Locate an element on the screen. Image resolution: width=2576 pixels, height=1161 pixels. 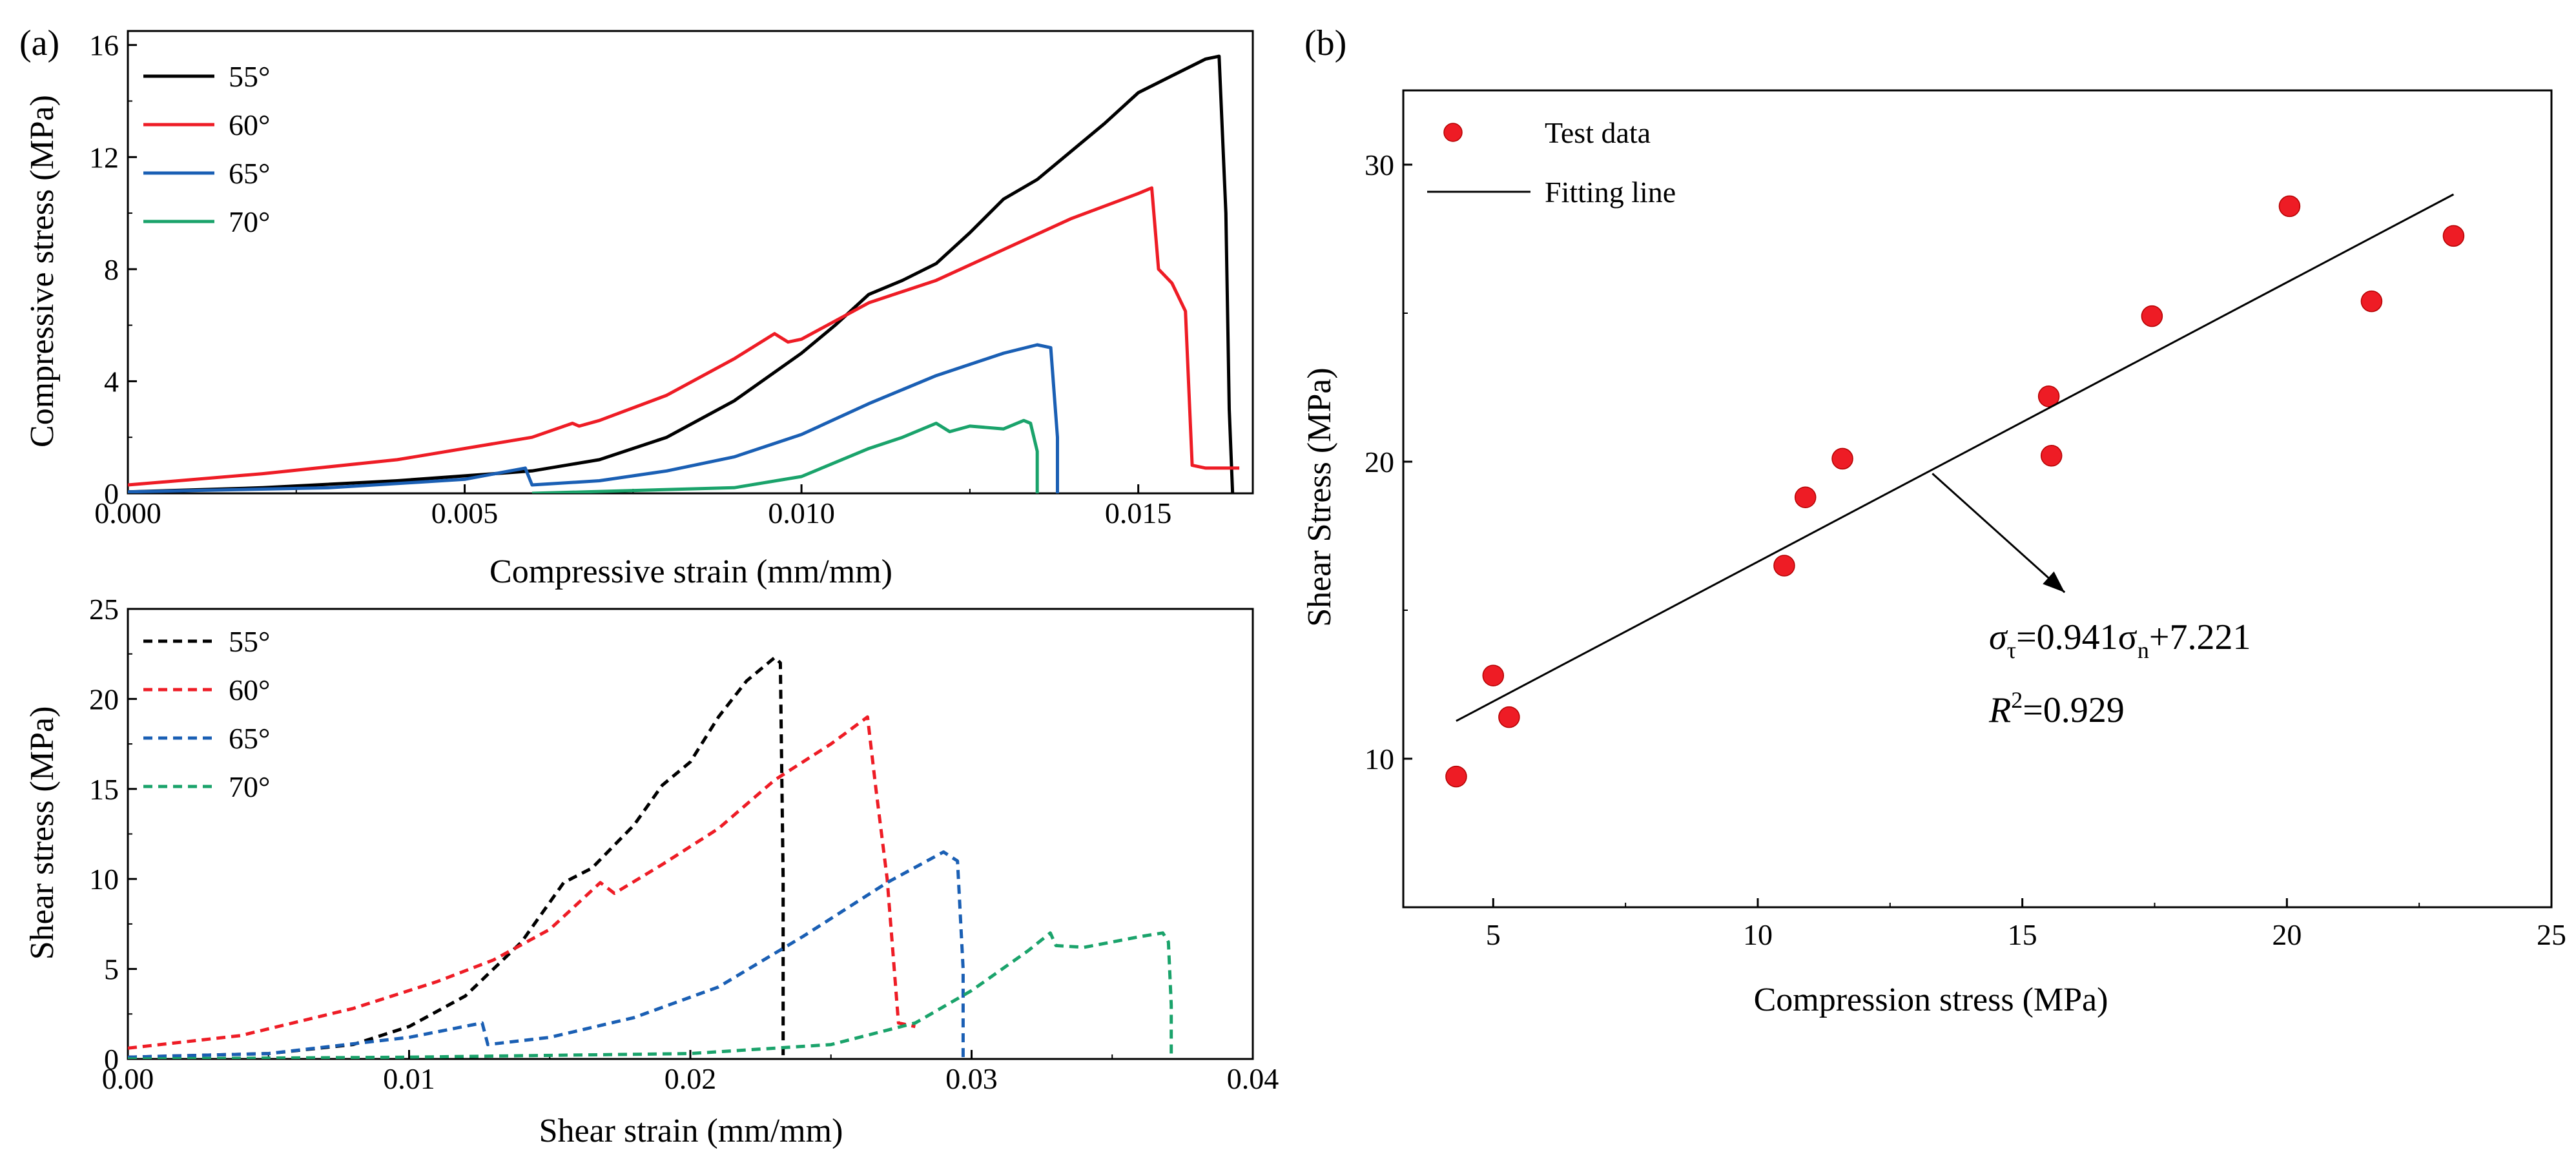
x-tick-label: 0.03 is located at coordinates (971, 1078).